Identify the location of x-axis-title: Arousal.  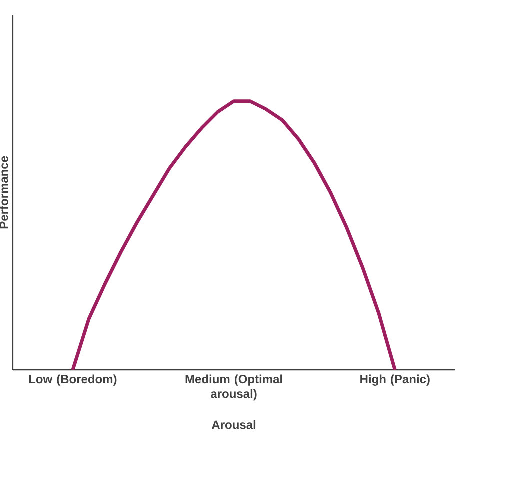
(234, 425).